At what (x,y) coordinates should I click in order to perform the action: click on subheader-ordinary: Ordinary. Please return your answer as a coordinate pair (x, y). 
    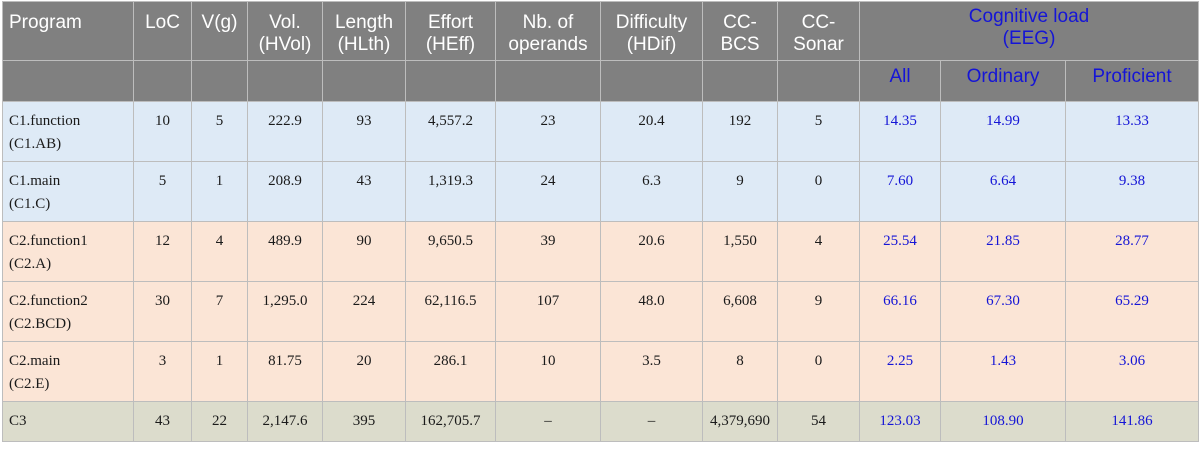
    Looking at the image, I should click on (1003, 81).